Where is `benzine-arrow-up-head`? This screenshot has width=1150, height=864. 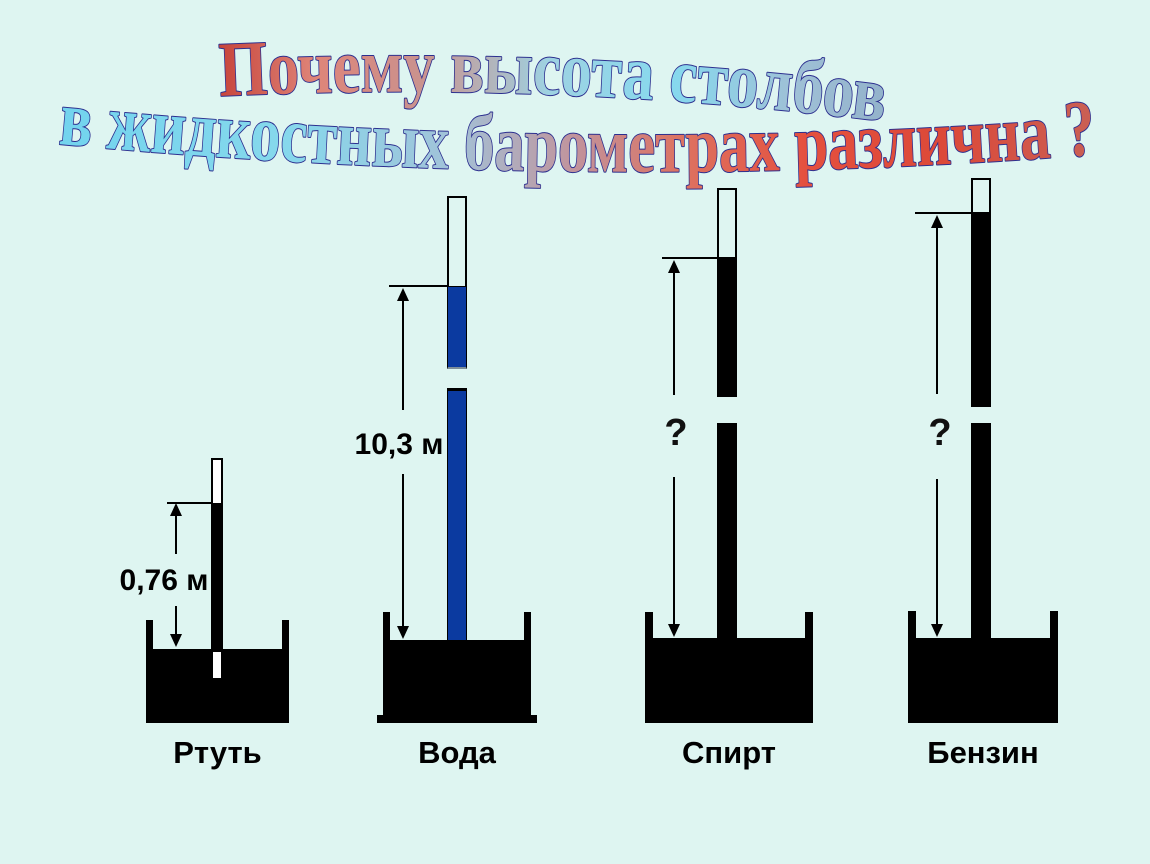
benzine-arrow-up-head is located at coordinates (937, 221).